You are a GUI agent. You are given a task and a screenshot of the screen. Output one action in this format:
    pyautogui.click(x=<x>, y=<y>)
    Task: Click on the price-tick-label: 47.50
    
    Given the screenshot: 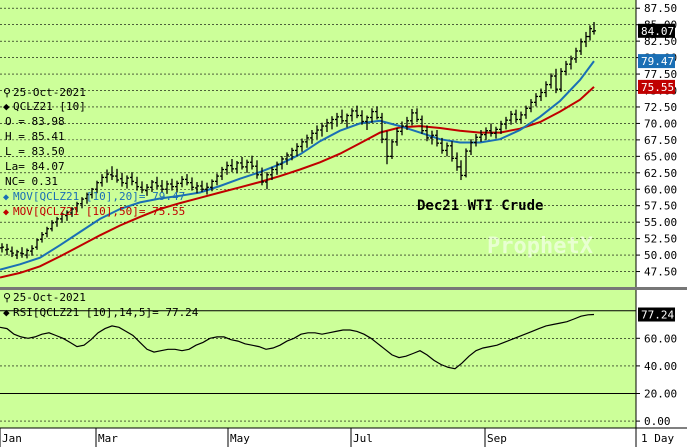 What is the action you would take?
    pyautogui.click(x=660, y=272)
    